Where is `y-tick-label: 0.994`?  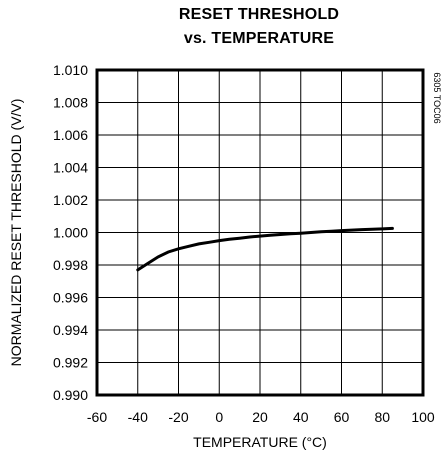 y-tick-label: 0.994 is located at coordinates (70, 330).